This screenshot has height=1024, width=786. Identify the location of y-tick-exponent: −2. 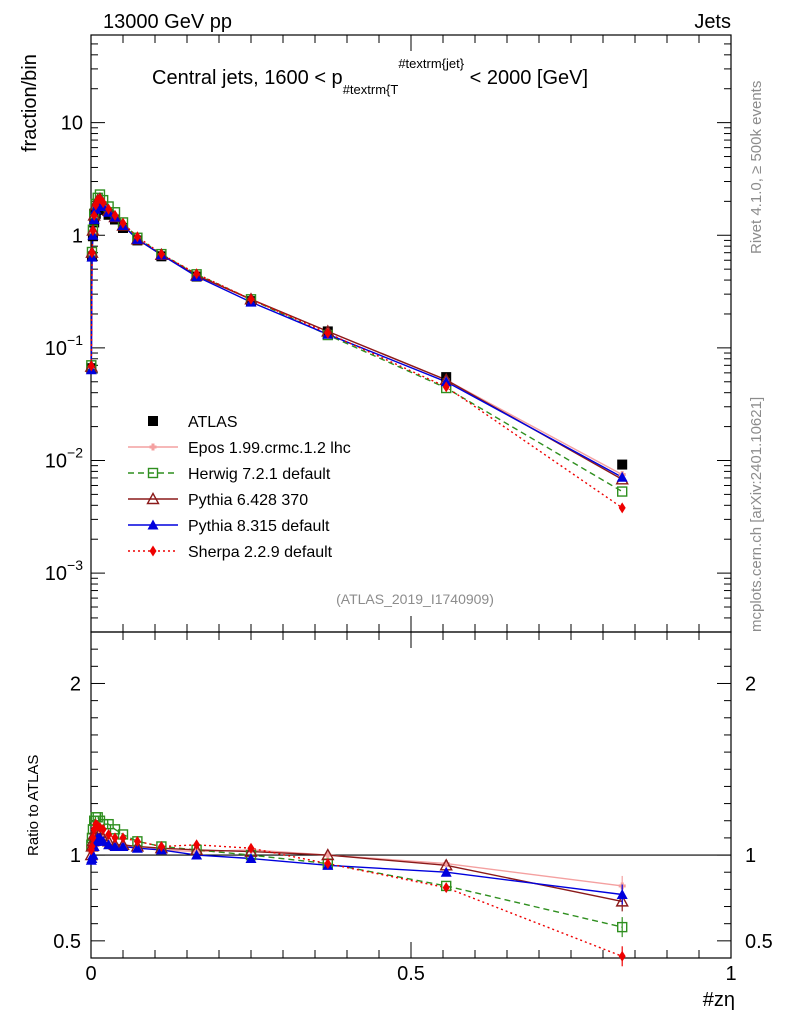
(75, 452).